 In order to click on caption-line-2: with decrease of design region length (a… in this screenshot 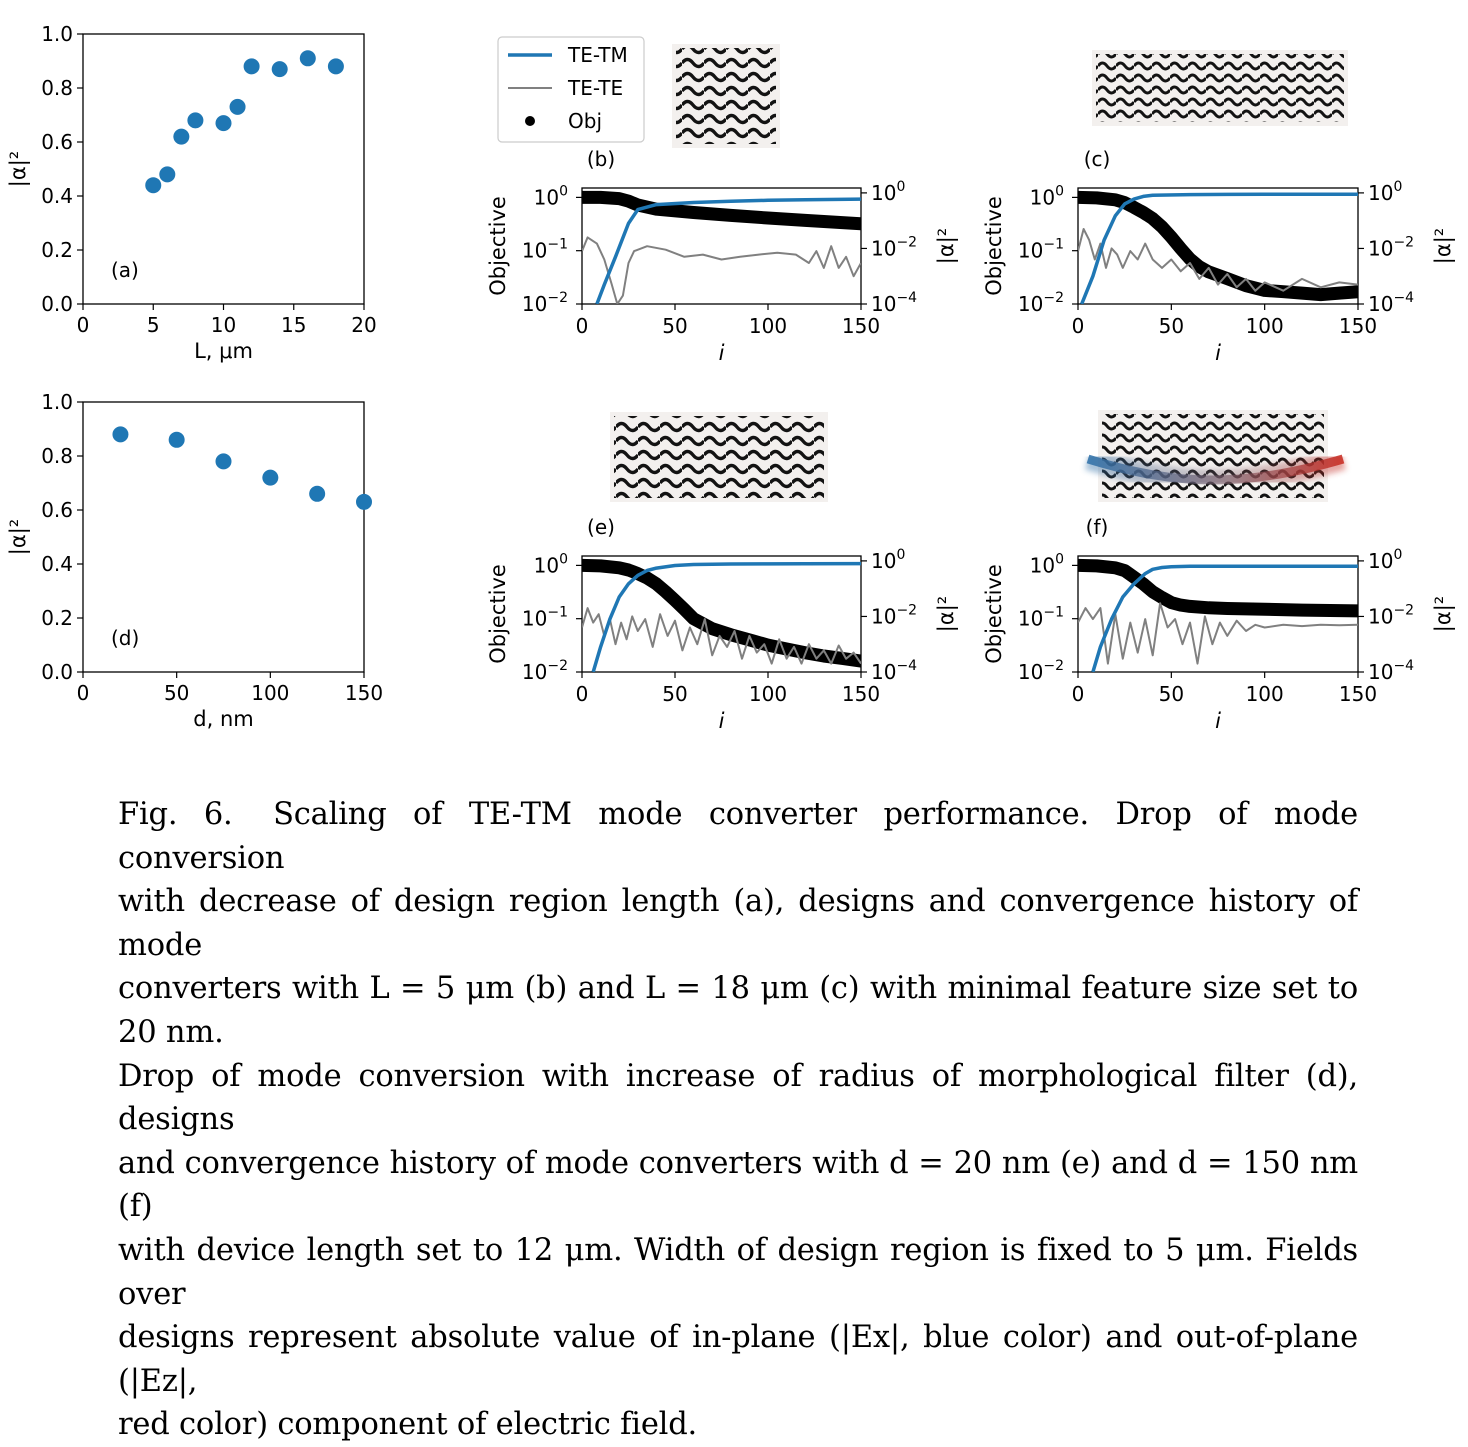, I will do `click(738, 923)`.